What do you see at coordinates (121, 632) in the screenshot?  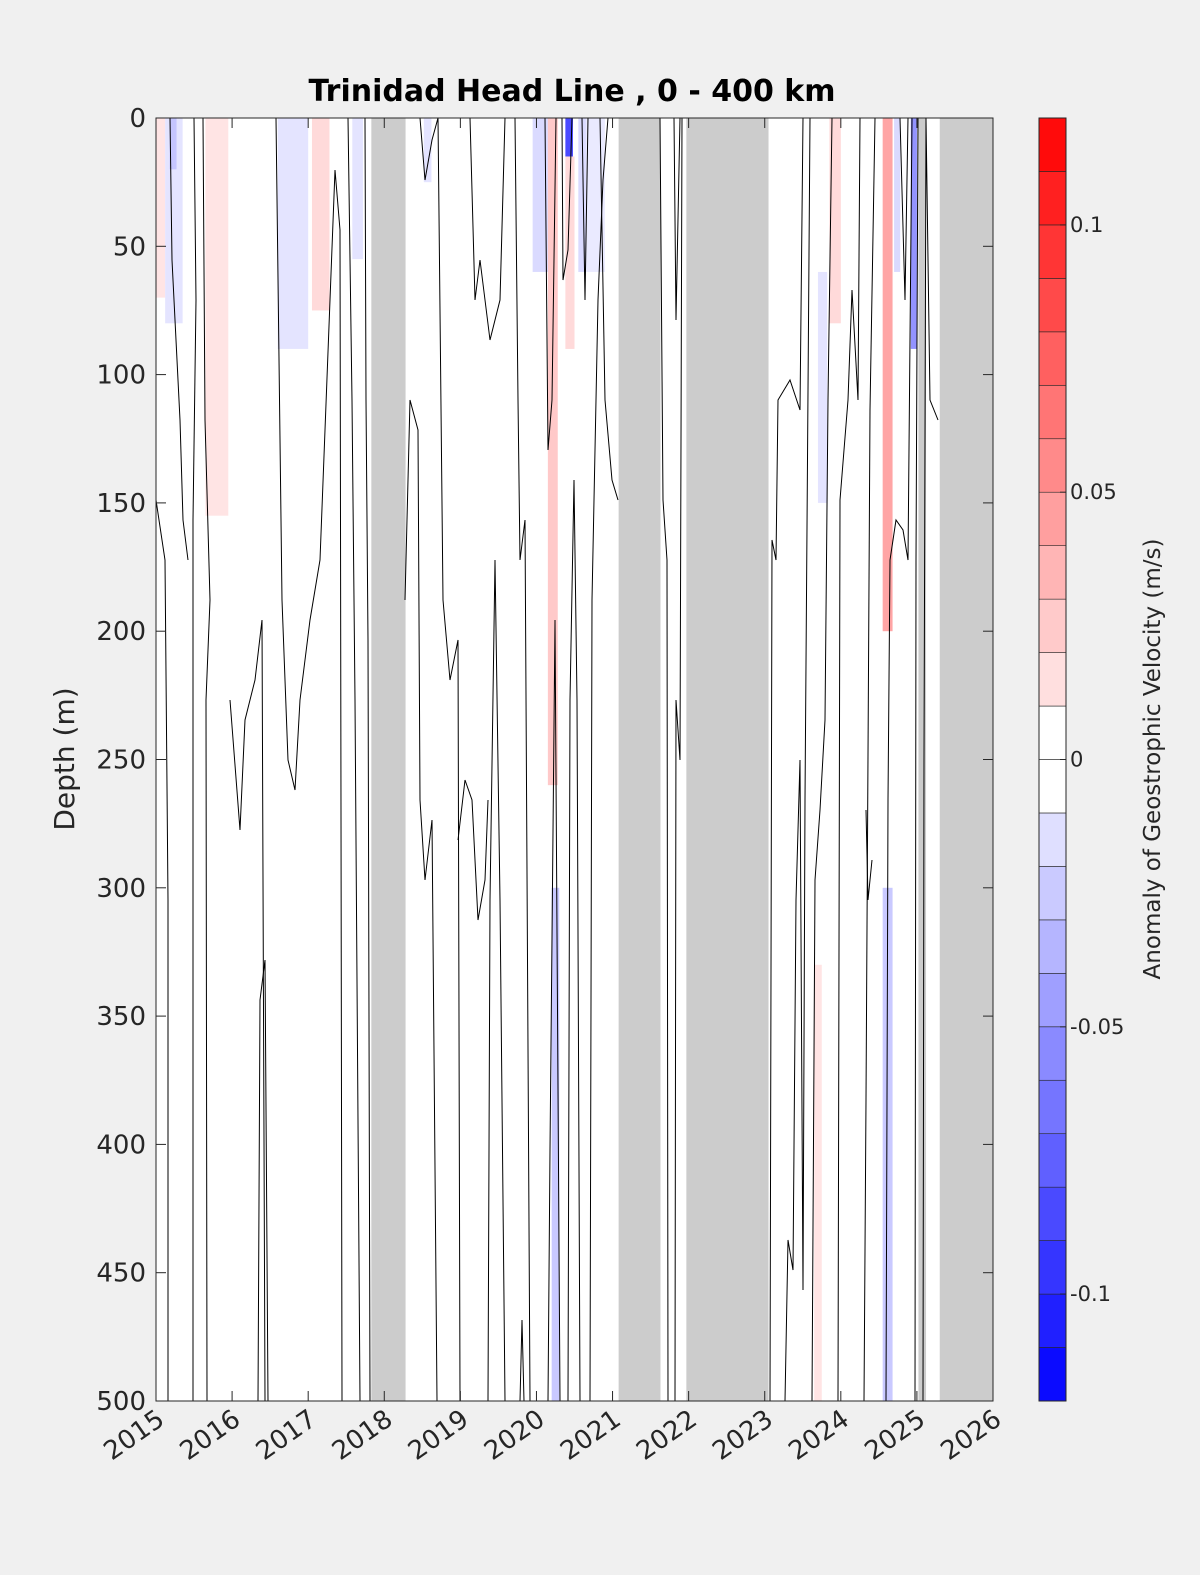 I see `y-tick-label: 200` at bounding box center [121, 632].